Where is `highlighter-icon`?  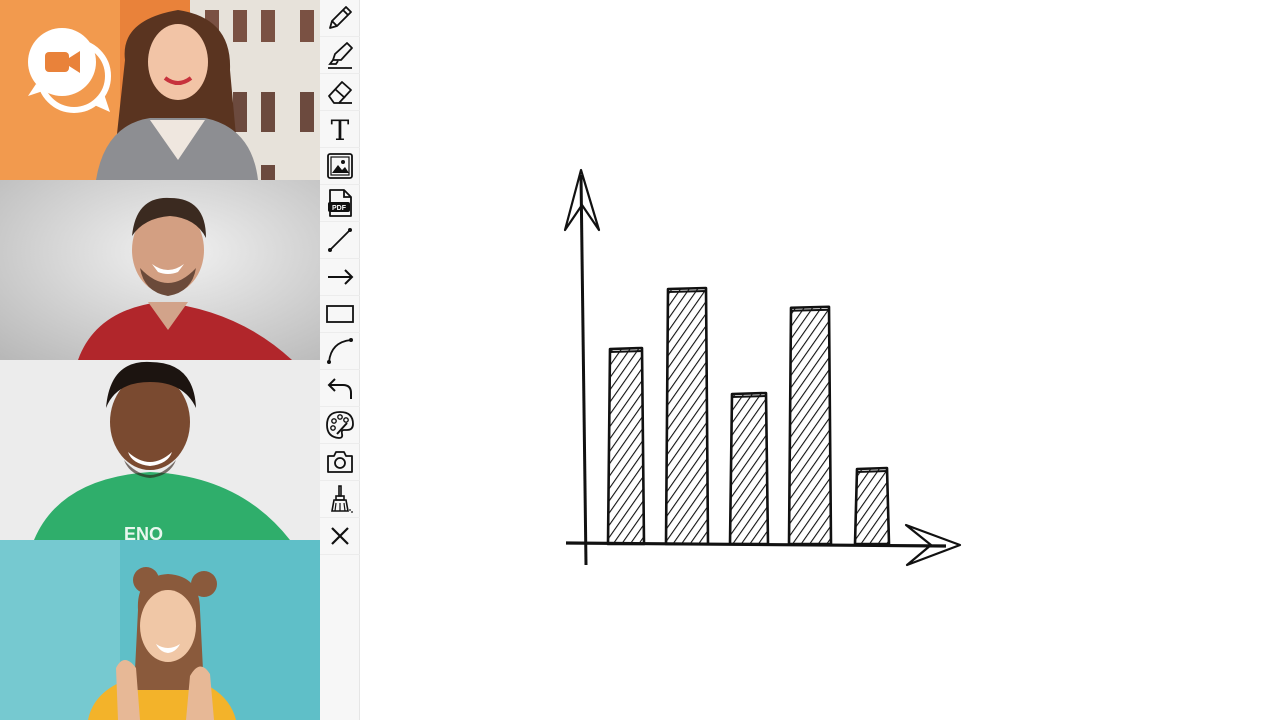
highlighter-icon is located at coordinates (340, 55).